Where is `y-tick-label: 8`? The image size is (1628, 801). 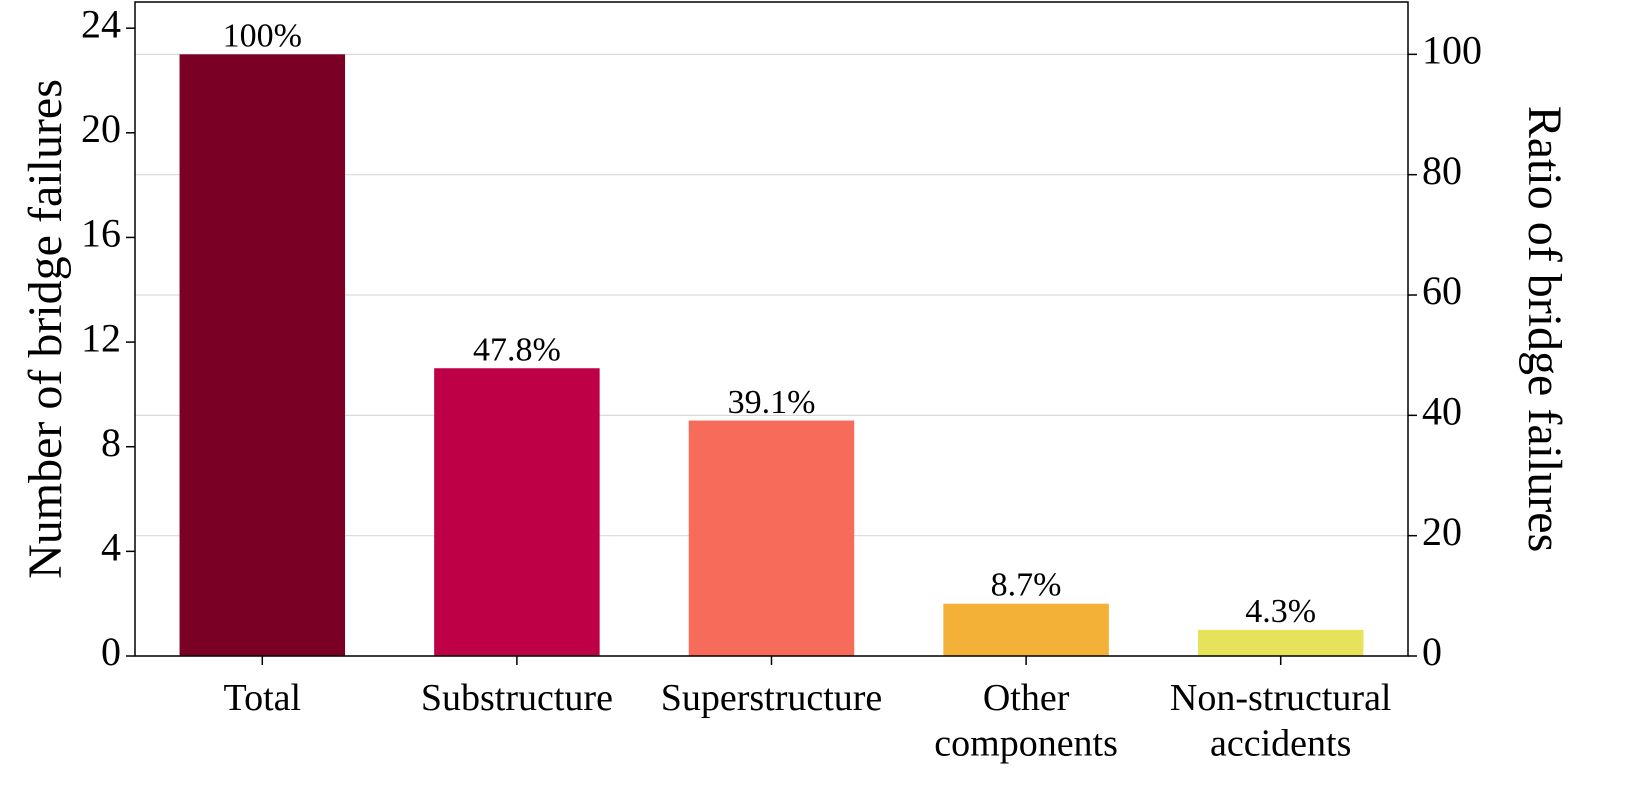 y-tick-label: 8 is located at coordinates (111, 442).